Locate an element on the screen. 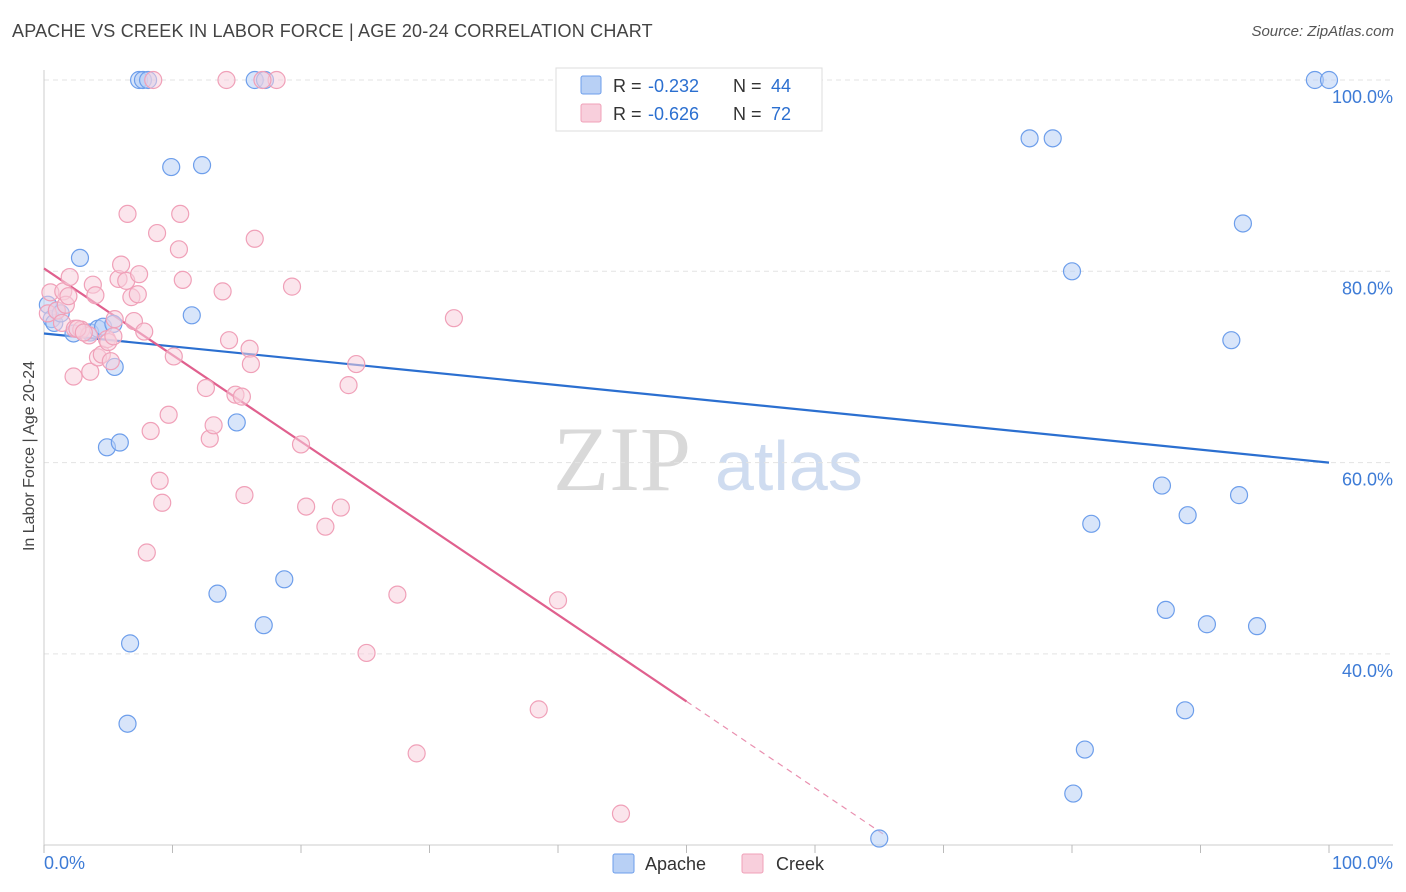 The image size is (1406, 892). trend-line-apache is located at coordinates (686, 398).